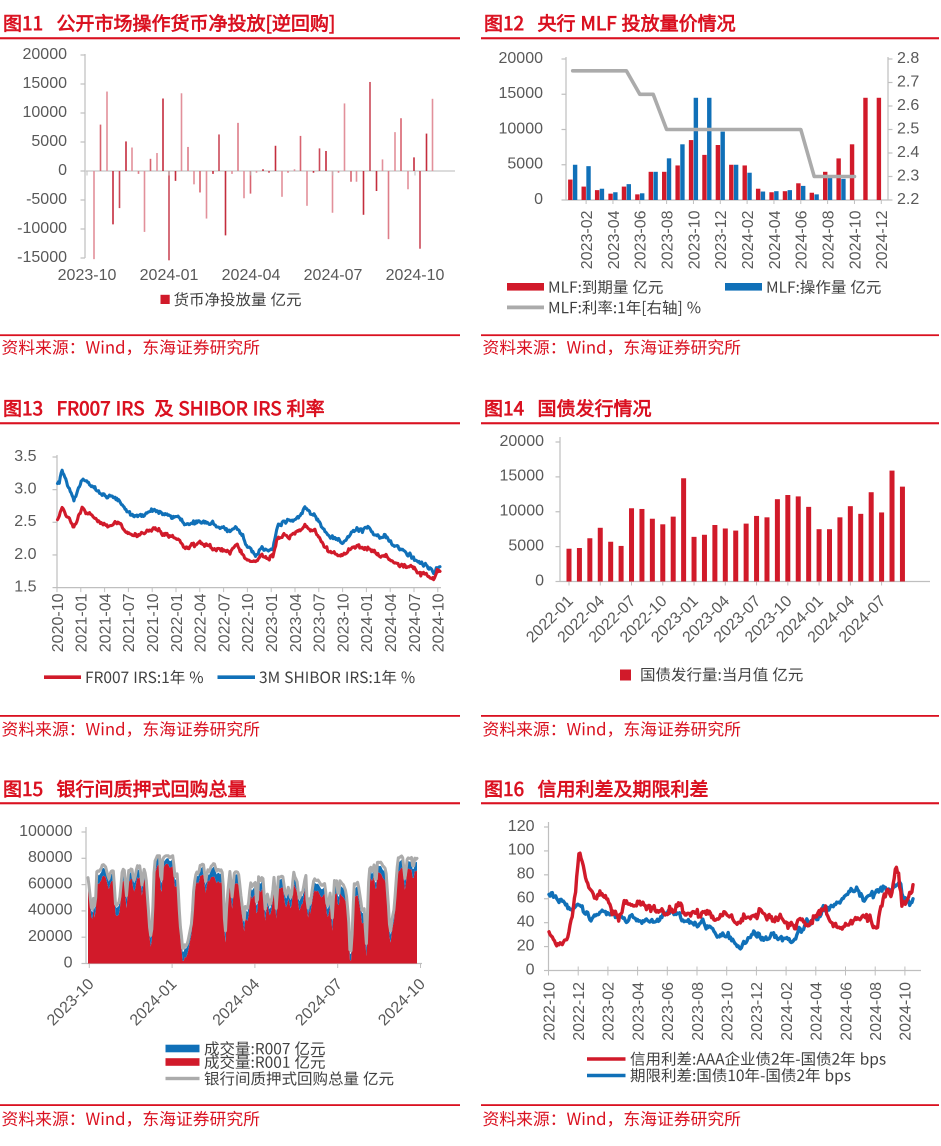  Describe the element at coordinates (908, 105) in the screenshot. I see `svg-text: 2.6` at that location.